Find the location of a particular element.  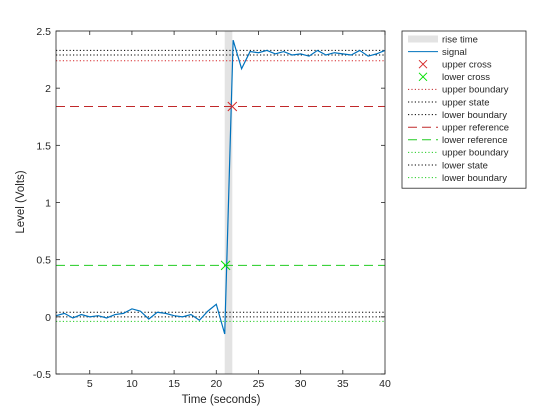

x-tick-label: 30 is located at coordinates (301, 384).